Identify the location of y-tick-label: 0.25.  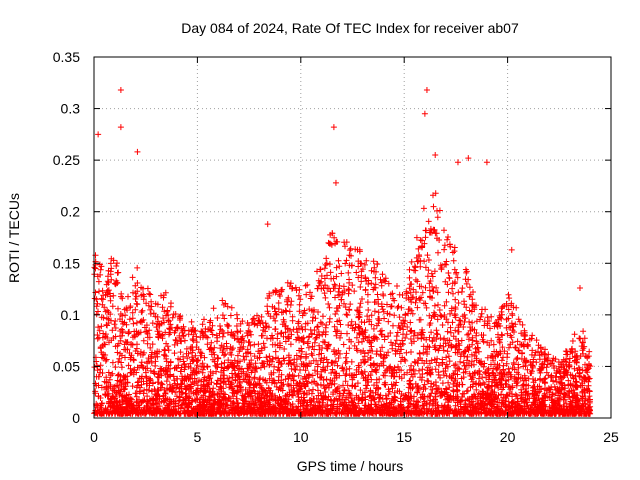
(66, 160).